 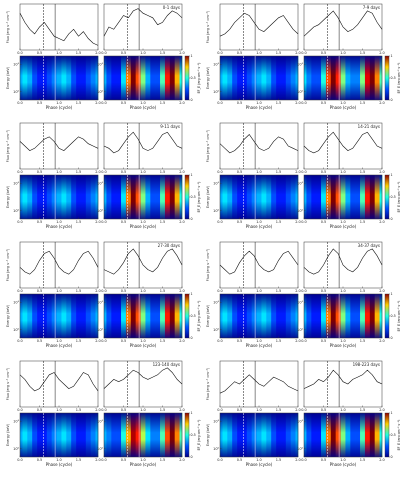 I want to click on epoch-label: 14-21 days, so click(x=369, y=126).